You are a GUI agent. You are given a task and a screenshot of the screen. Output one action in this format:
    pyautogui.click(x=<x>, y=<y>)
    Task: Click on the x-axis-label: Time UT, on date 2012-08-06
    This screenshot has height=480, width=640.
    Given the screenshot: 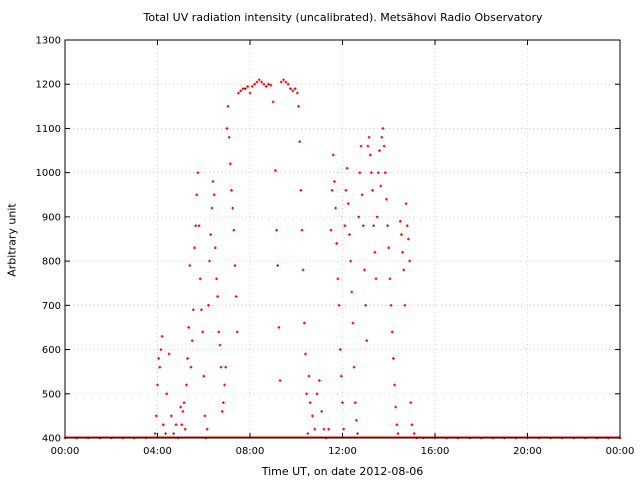 What is the action you would take?
    pyautogui.click(x=342, y=471)
    